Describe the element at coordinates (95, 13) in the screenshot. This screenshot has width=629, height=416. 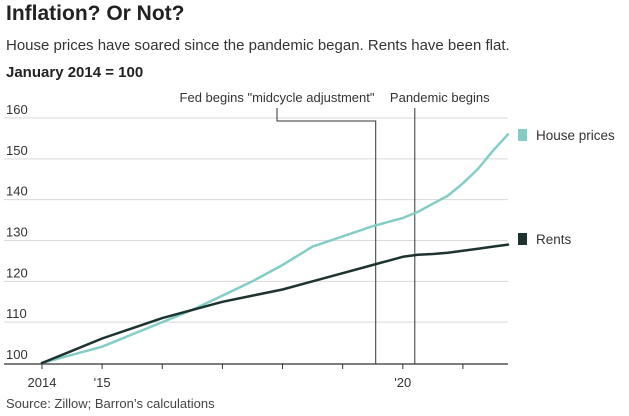
I see `chart-title: Inflation? Or Not?` at that location.